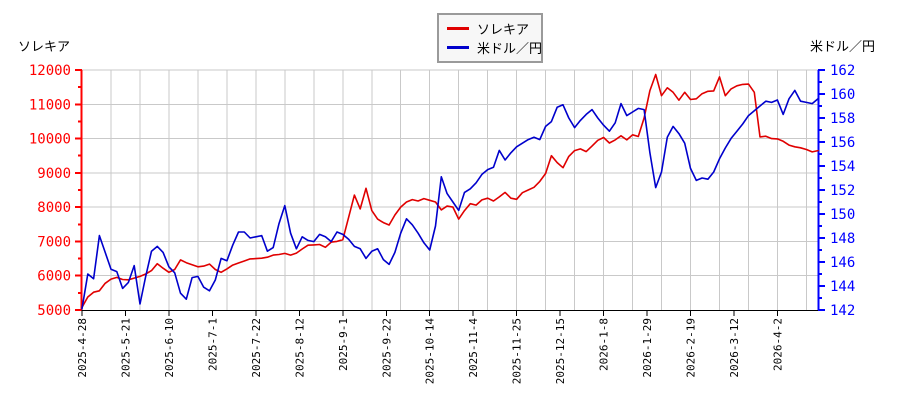 This screenshot has width=900, height=400. Describe the element at coordinates (842, 47) in the screenshot. I see `right-axis-title: 米ドル／円` at that location.